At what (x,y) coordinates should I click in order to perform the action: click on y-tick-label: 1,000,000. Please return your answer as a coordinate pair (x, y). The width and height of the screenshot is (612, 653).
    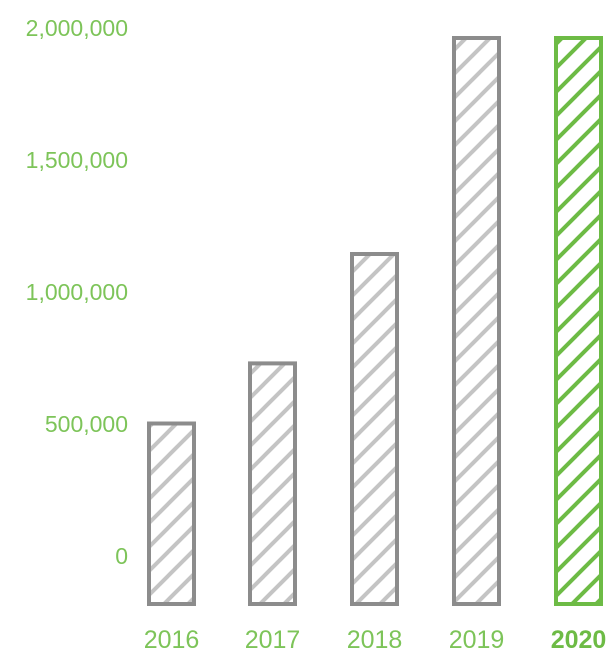
    Looking at the image, I should click on (77, 292).